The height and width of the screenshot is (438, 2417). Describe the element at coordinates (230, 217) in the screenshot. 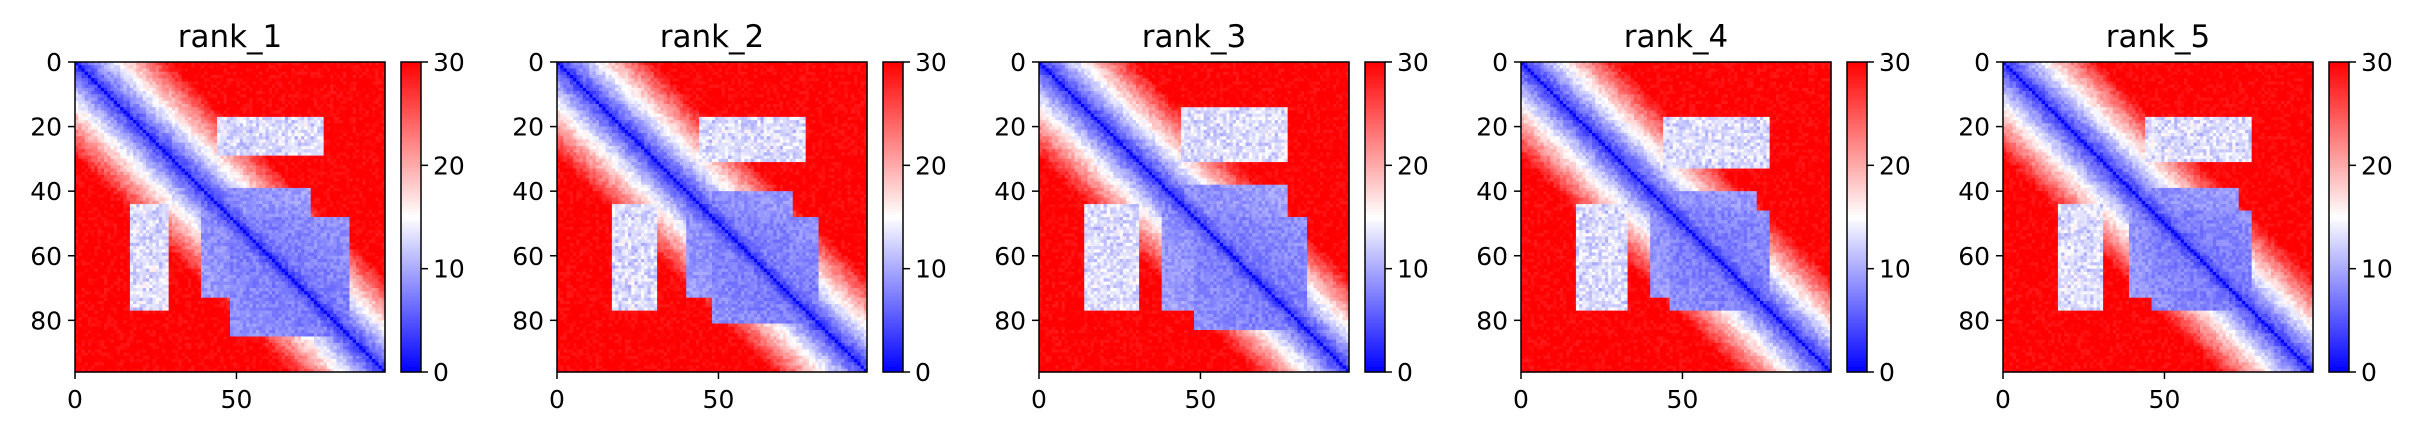

I see `heatmap-cells` at that location.